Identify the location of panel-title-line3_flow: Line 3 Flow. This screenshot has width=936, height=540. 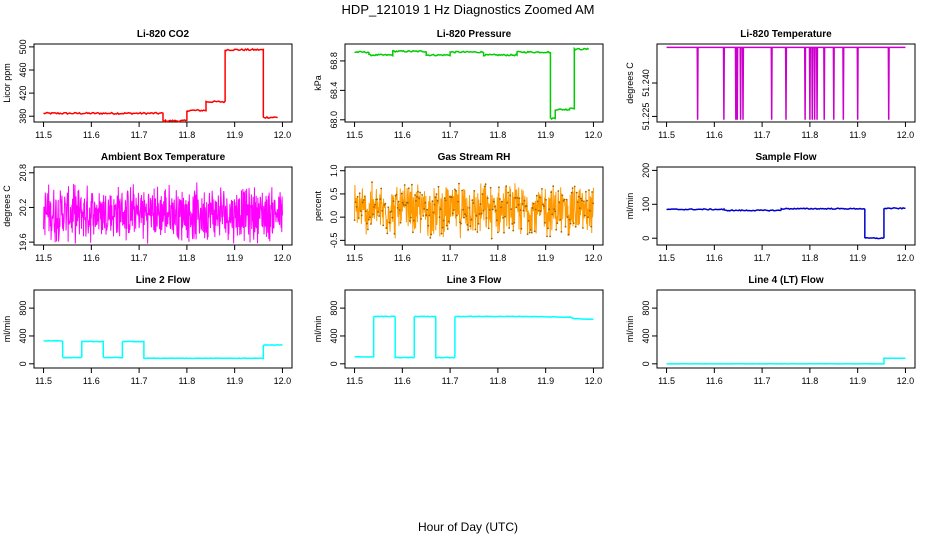
(474, 280).